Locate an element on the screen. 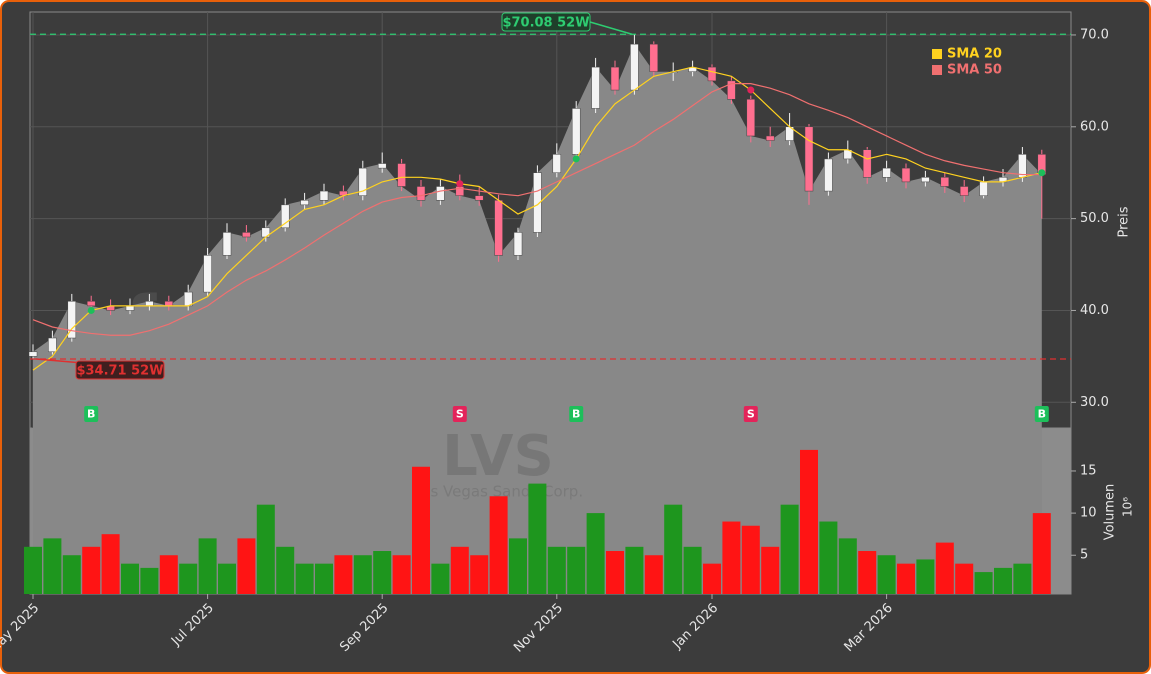 Image resolution: width=1151 pixels, height=674 pixels. y2-axis-label: Volumen is located at coordinates (1110, 512).